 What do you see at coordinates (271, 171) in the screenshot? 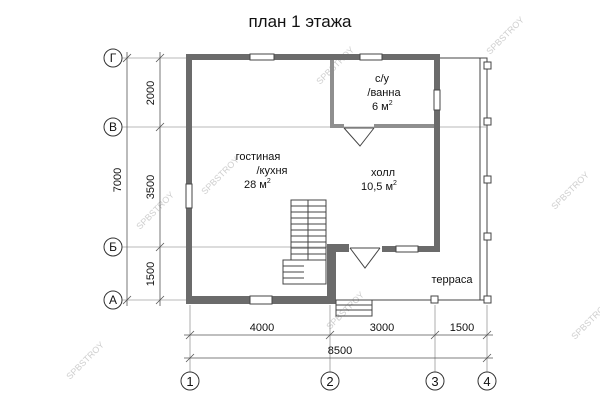
I see `room-living-subname: /кухня` at bounding box center [271, 171].